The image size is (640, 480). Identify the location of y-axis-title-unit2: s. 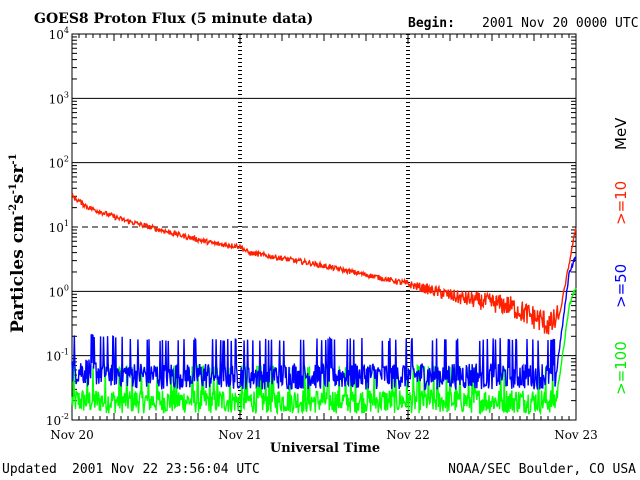
(18, 199).